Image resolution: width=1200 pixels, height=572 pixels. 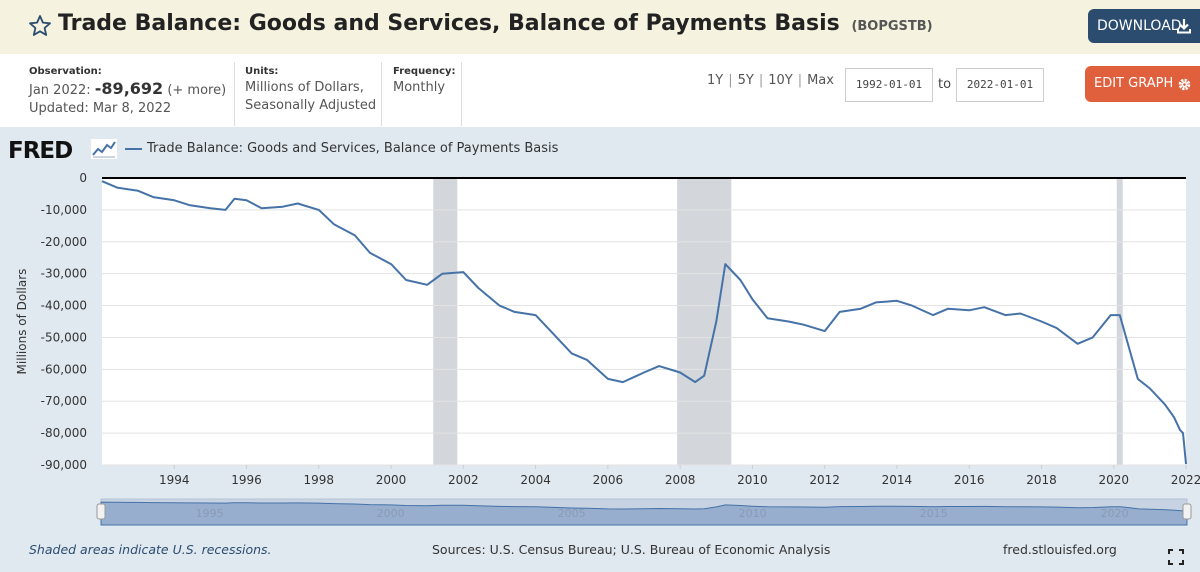 I want to click on x-tick-label: 2008, so click(x=680, y=480).